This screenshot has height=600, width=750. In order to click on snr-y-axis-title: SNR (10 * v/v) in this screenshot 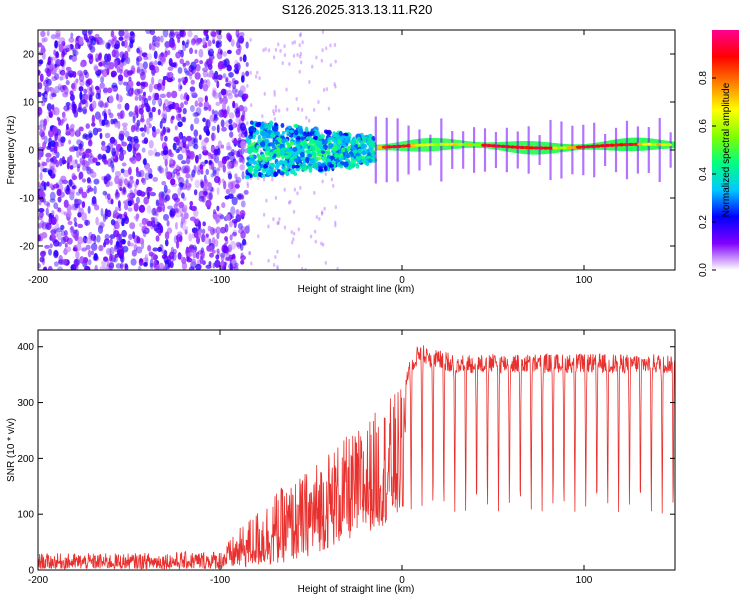, I will do `click(11, 450)`.